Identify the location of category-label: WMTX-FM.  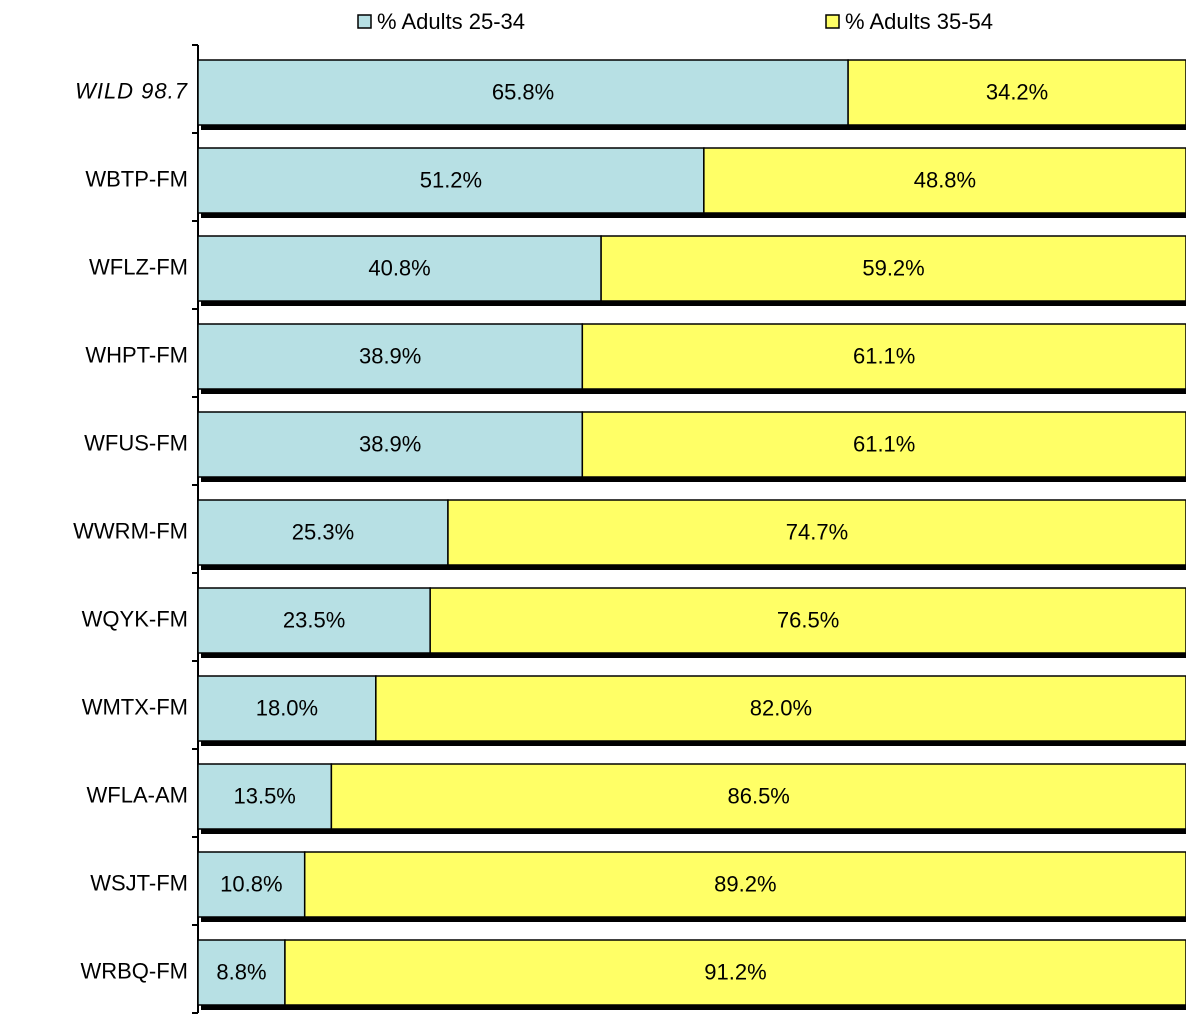
(135, 706).